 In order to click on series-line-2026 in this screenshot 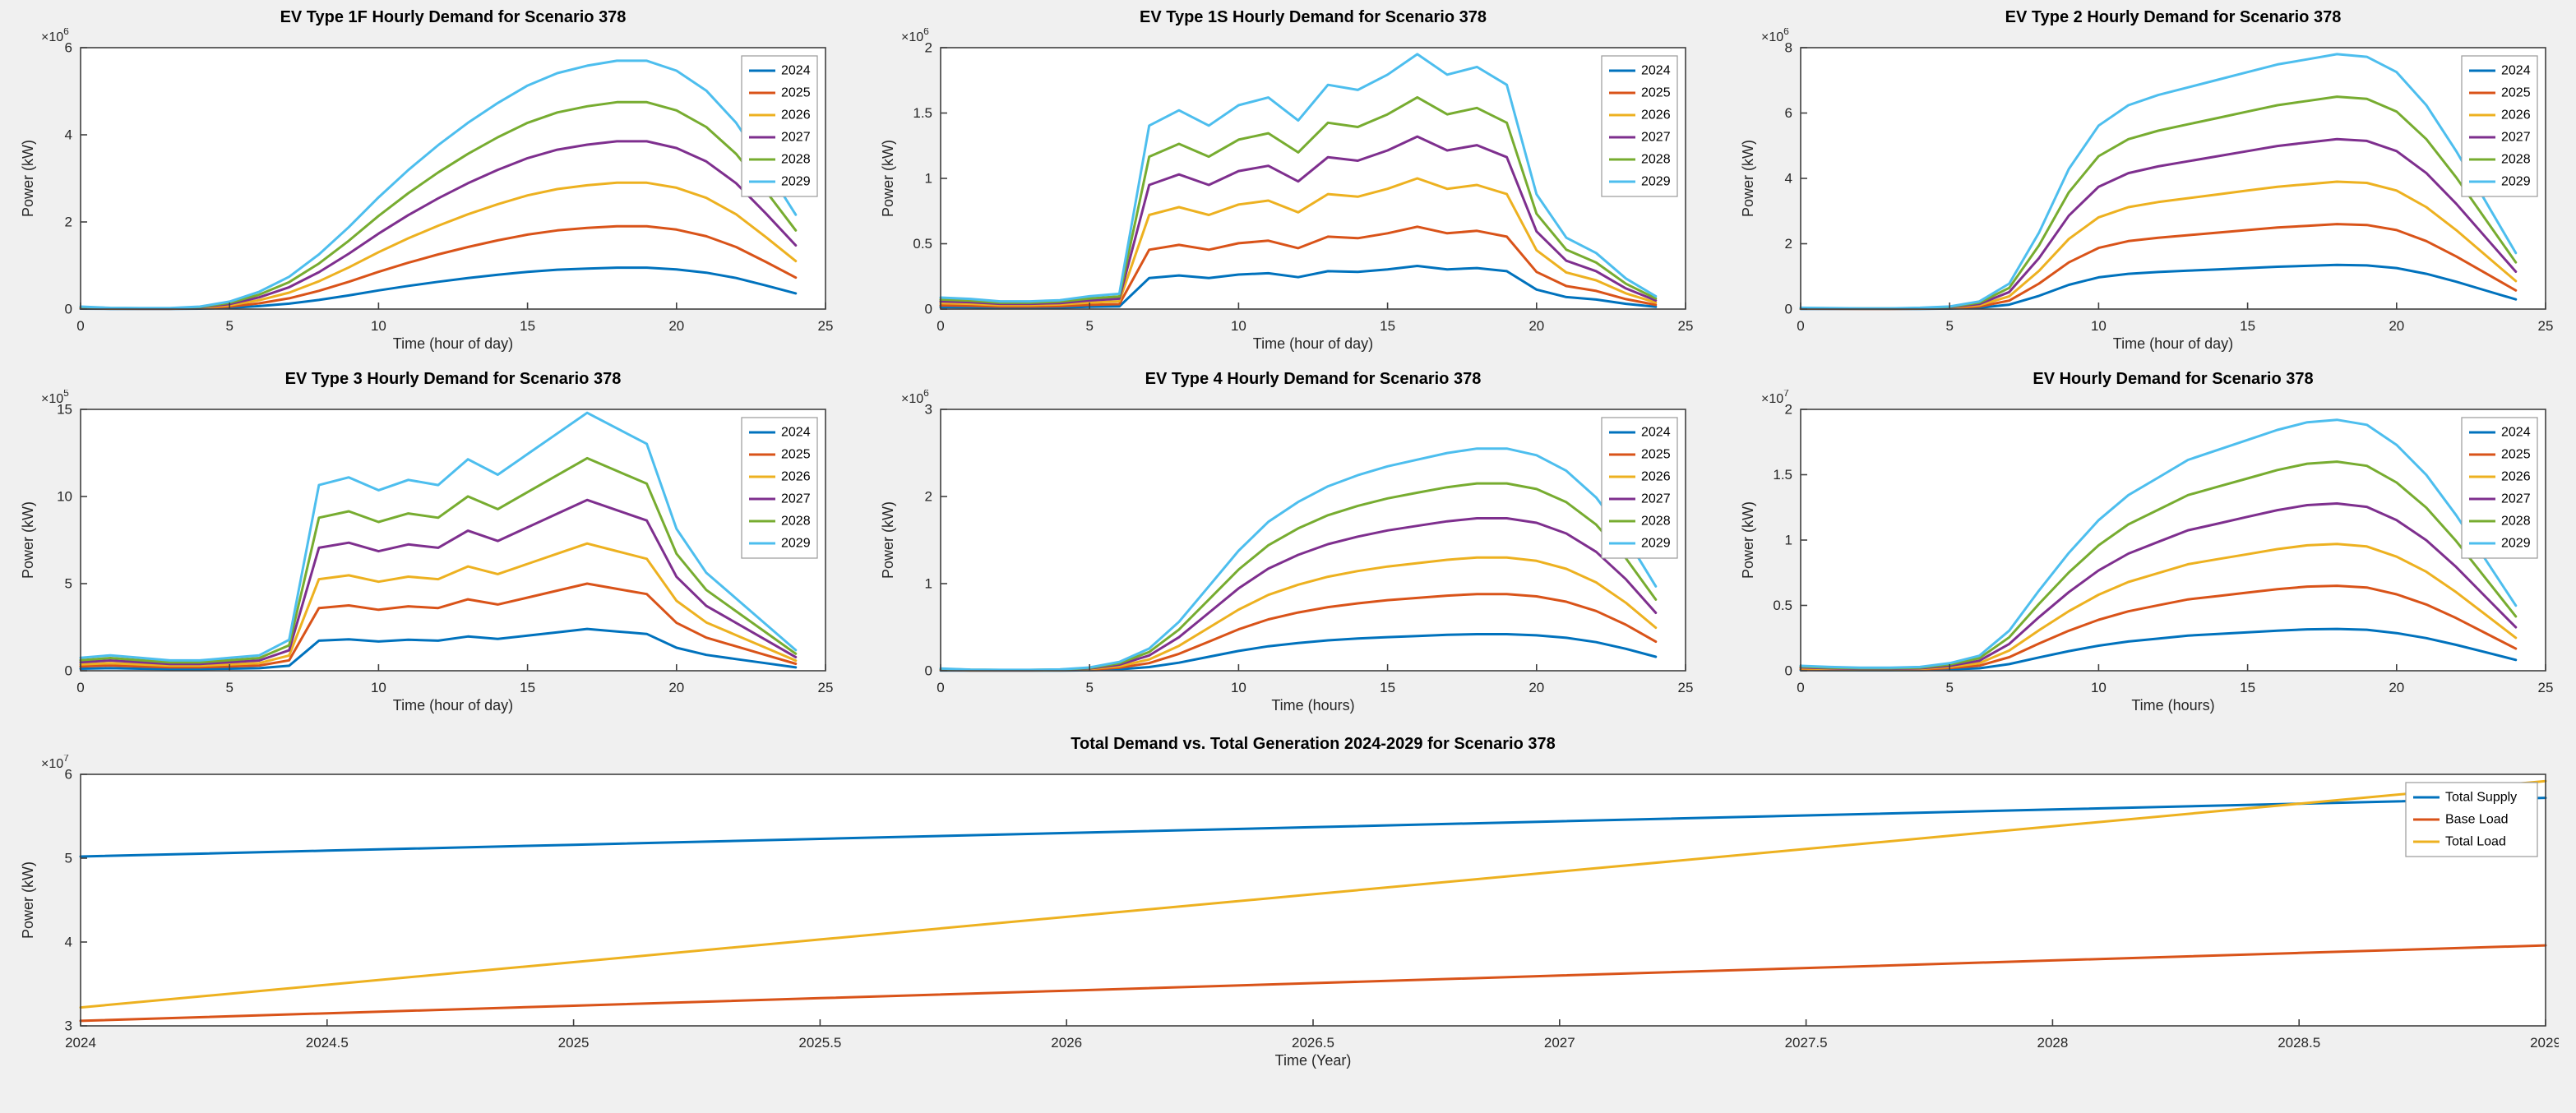, I will do `click(1298, 242)`.